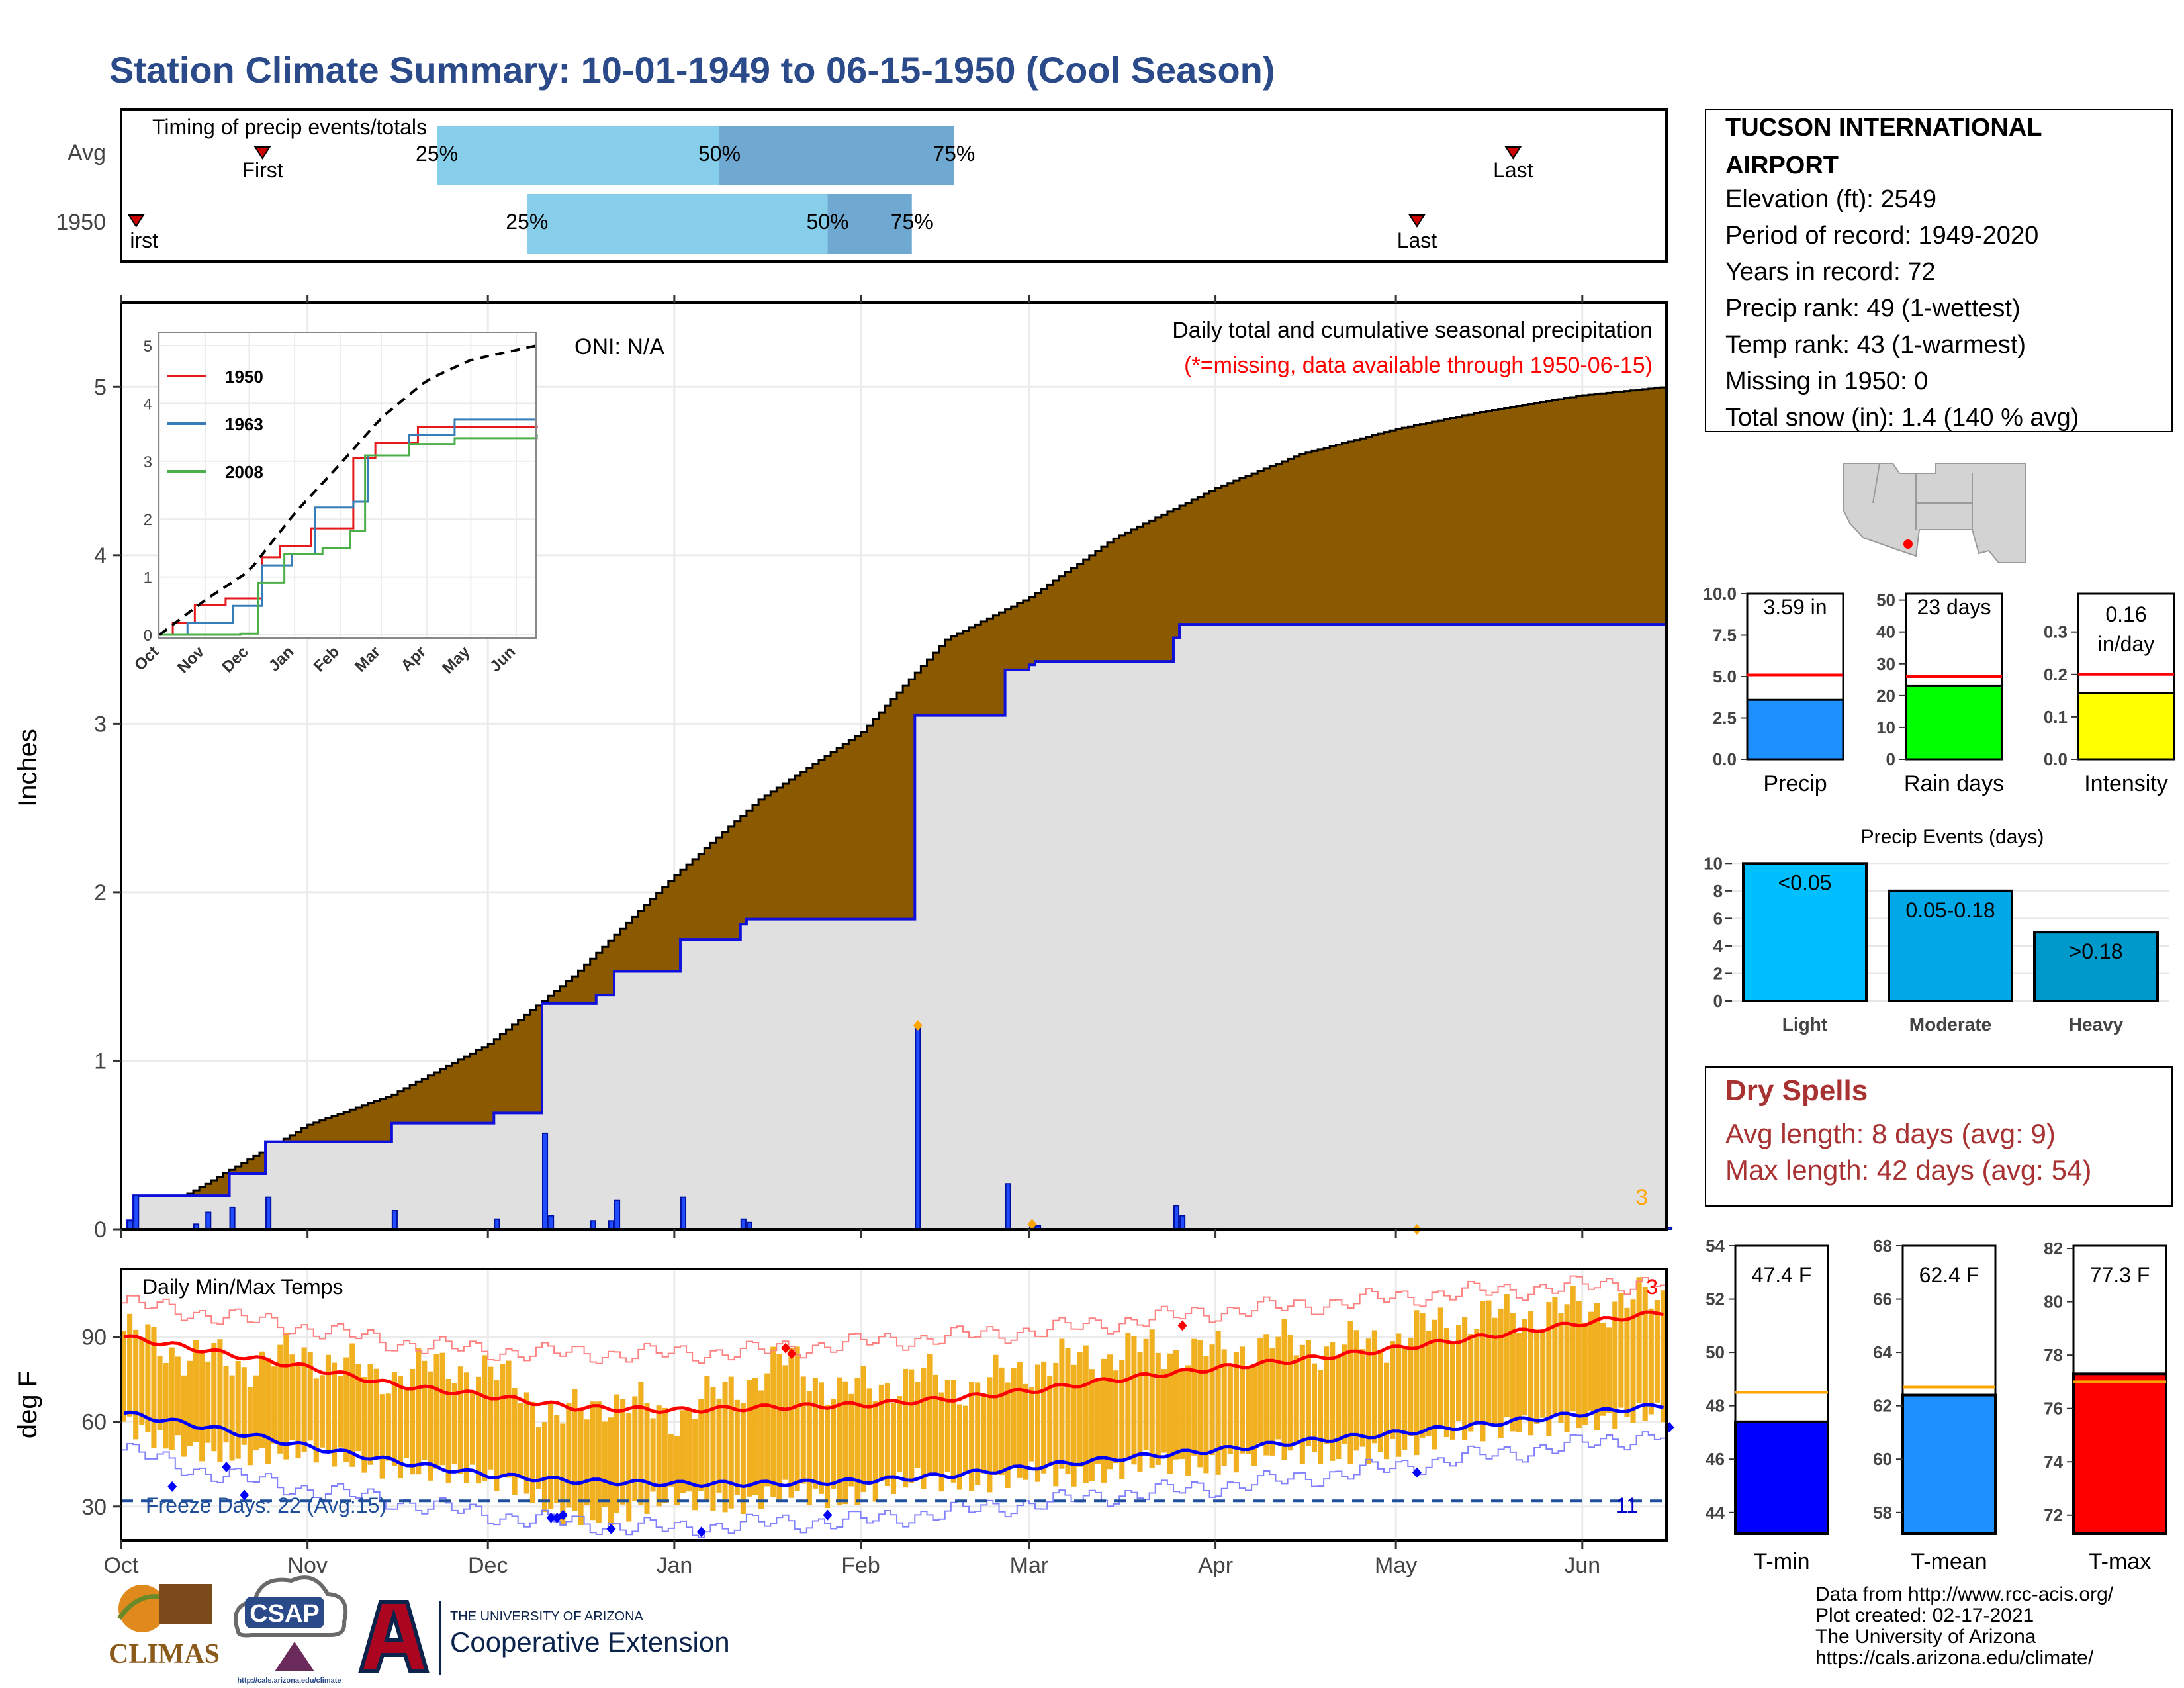 This screenshot has height=1688, width=2184. What do you see at coordinates (348, 485) in the screenshot?
I see `inset-bg` at bounding box center [348, 485].